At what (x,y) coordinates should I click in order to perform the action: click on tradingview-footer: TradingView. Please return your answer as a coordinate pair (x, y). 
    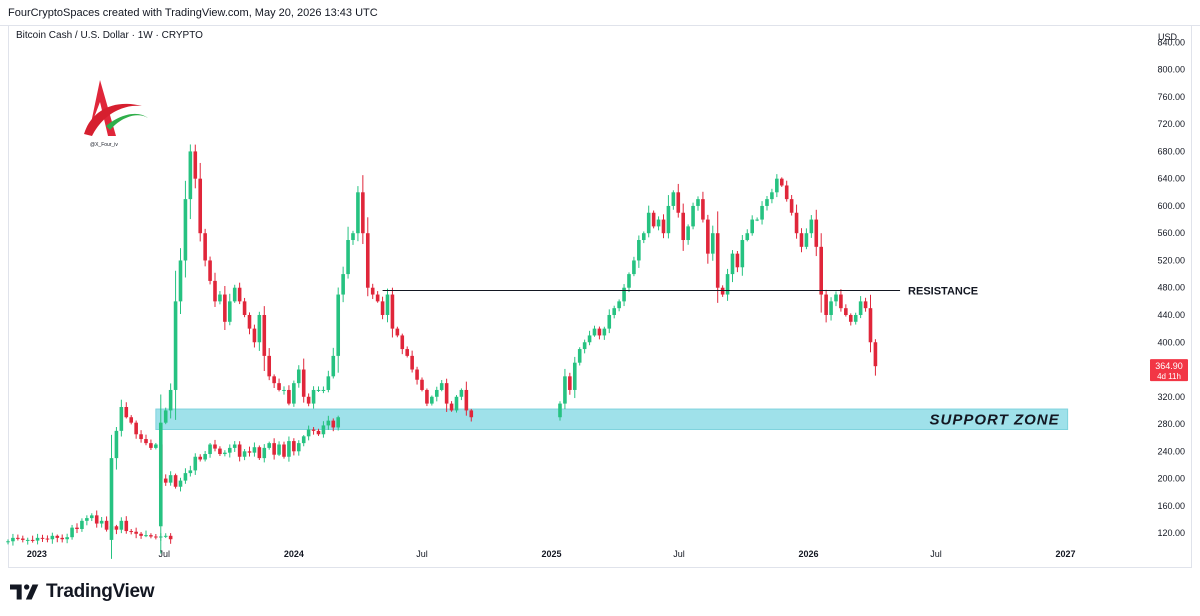
    Looking at the image, I should click on (82, 592).